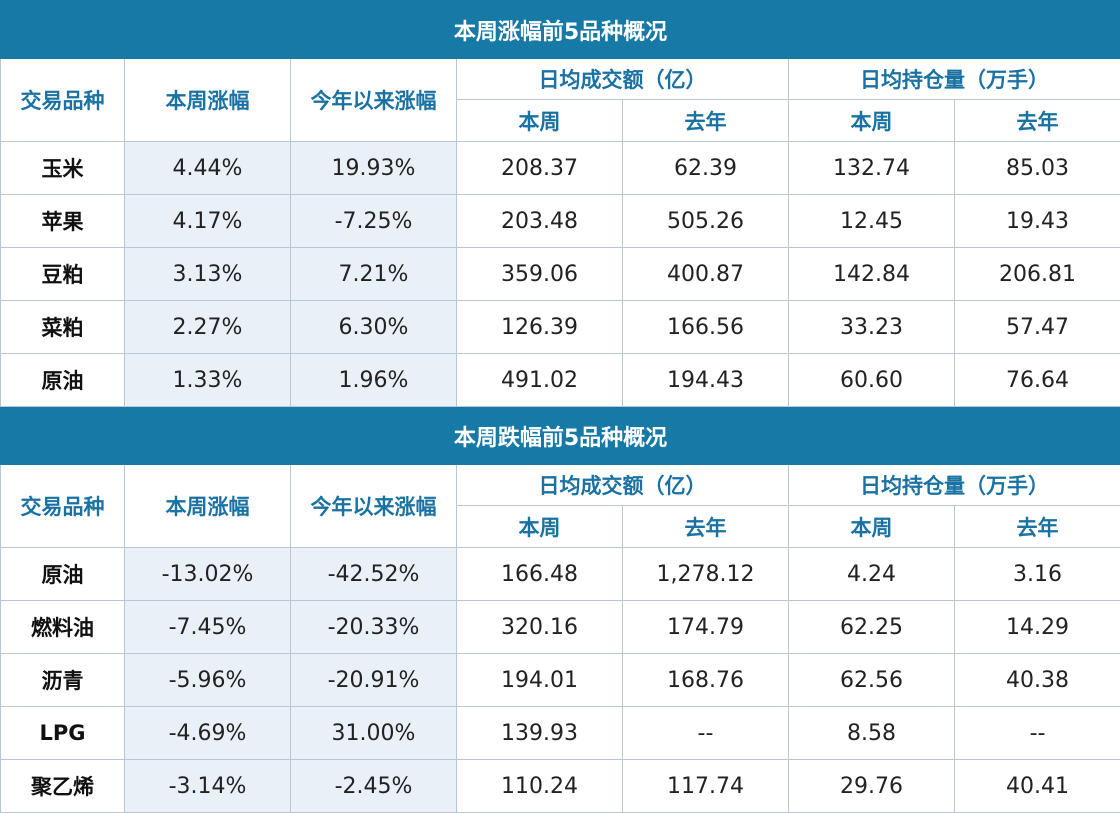 Image resolution: width=1120 pixels, height=813 pixels. What do you see at coordinates (872, 380) in the screenshot?
I see `oi-this-week-value: 60.60` at bounding box center [872, 380].